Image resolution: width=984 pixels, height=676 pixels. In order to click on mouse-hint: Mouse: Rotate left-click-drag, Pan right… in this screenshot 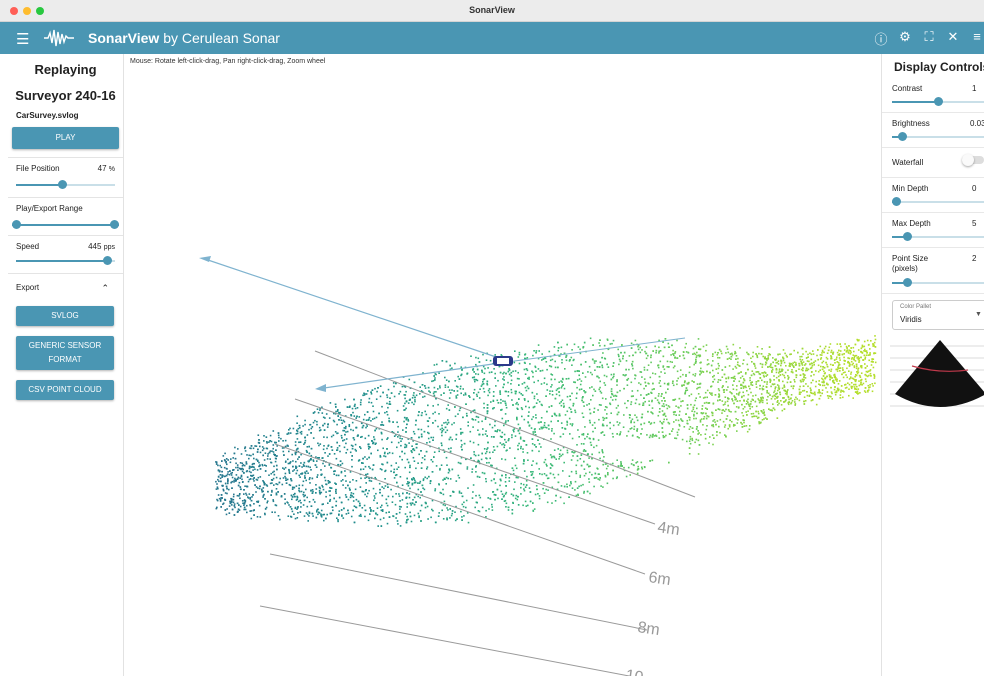, I will do `click(228, 61)`.